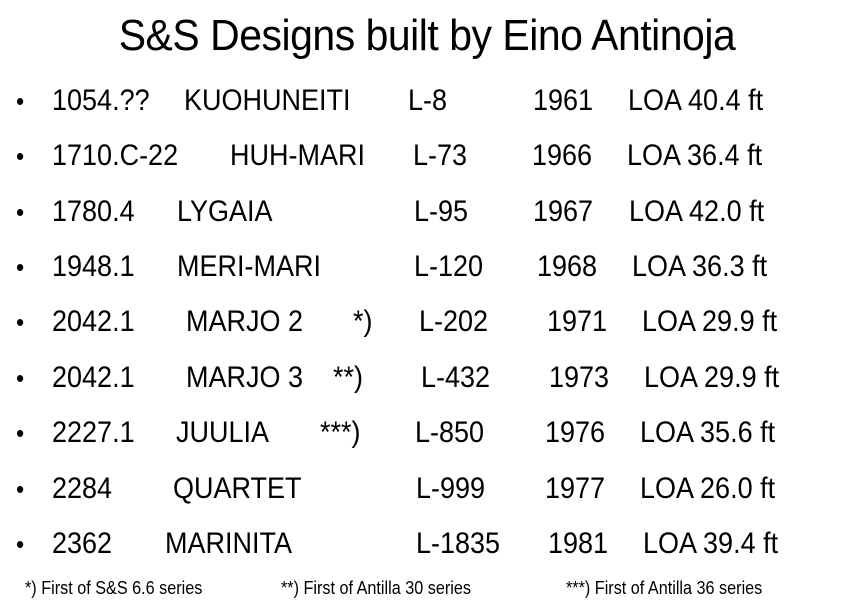 This screenshot has height=615, width=854. What do you see at coordinates (696, 100) in the screenshot?
I see `loa: LOA 40.4 ft` at bounding box center [696, 100].